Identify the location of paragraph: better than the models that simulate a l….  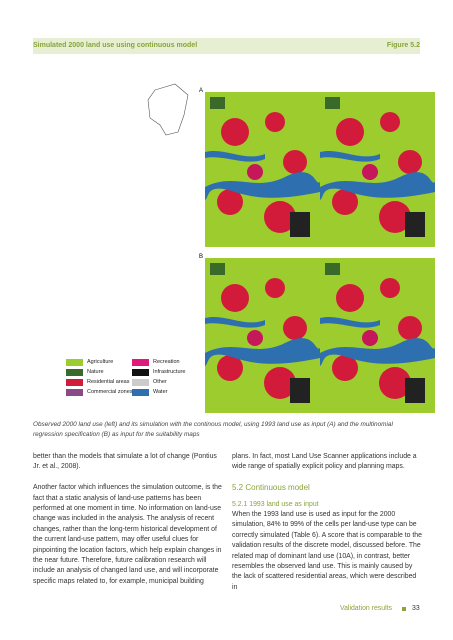
(125, 462).